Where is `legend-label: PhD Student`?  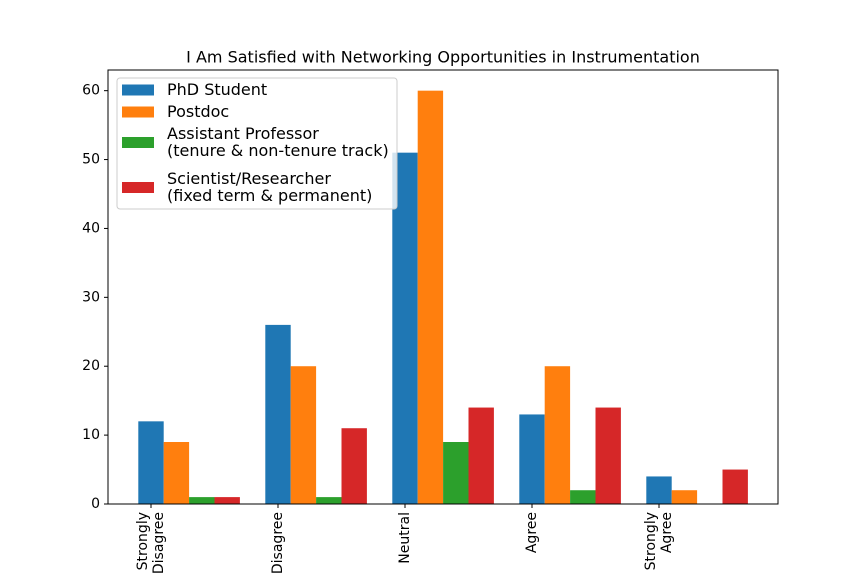 legend-label: PhD Student is located at coordinates (217, 89).